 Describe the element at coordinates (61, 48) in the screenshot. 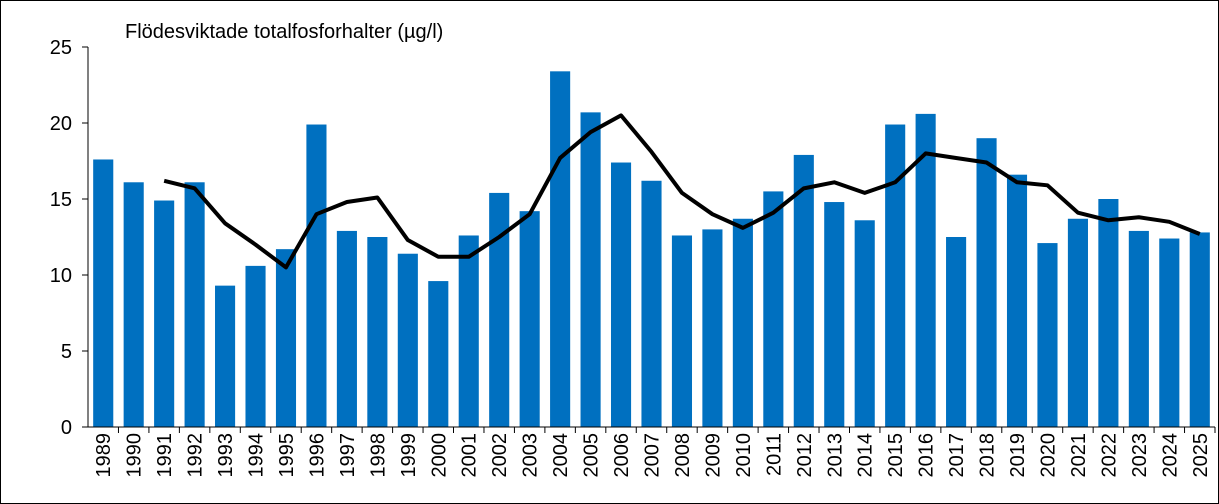

I see `y-tick-label: 25` at that location.